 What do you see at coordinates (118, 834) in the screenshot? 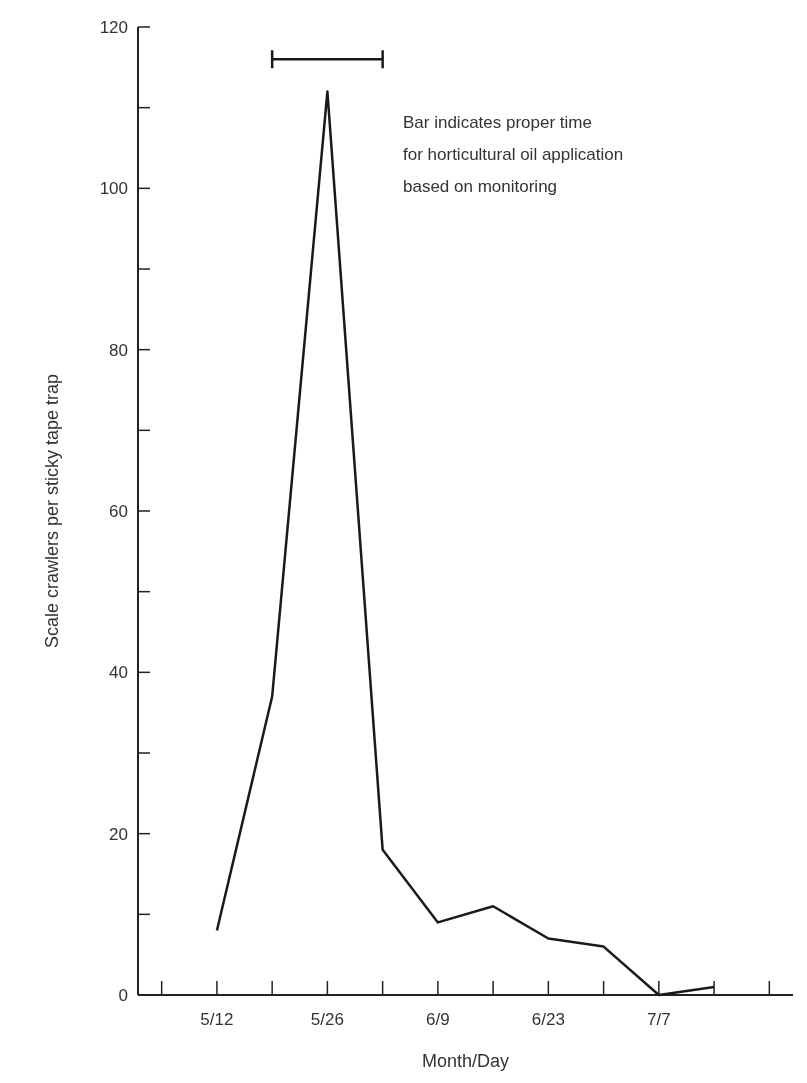
I see `y-tick-label: 20` at bounding box center [118, 834].